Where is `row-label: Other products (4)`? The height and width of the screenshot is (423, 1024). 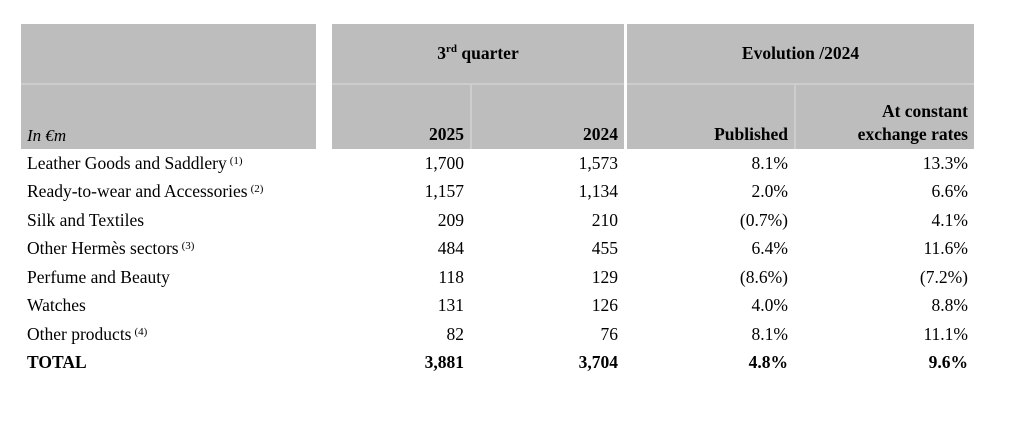
row-label: Other products (4) is located at coordinates (87, 333).